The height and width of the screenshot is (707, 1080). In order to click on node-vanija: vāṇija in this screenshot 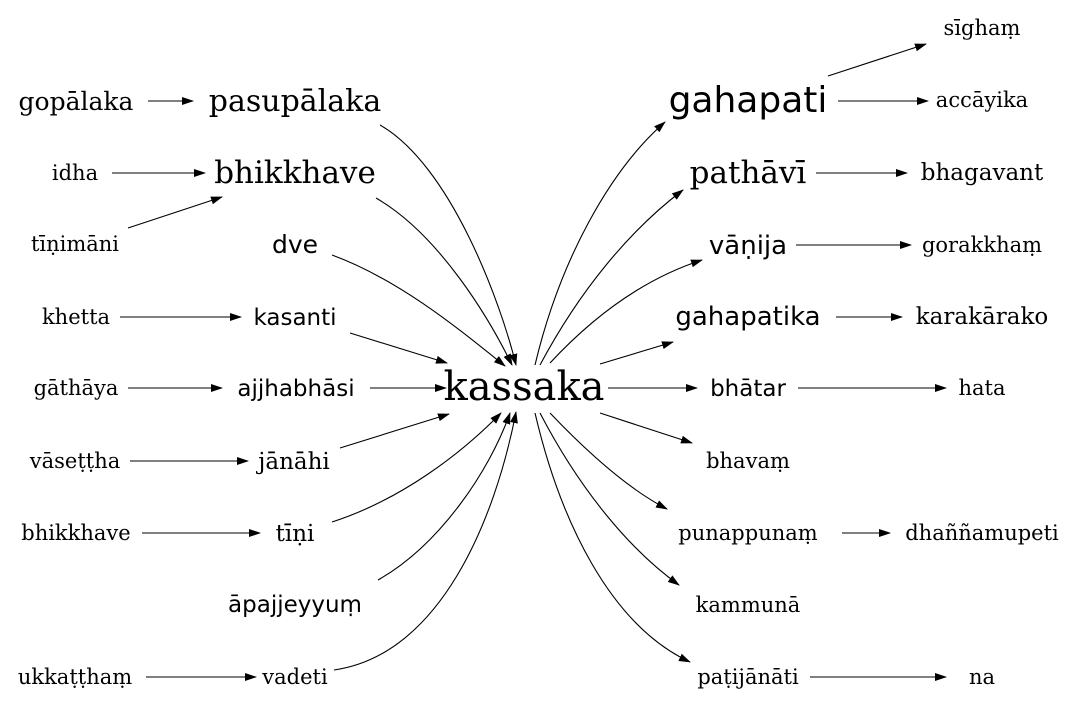, I will do `click(748, 246)`.